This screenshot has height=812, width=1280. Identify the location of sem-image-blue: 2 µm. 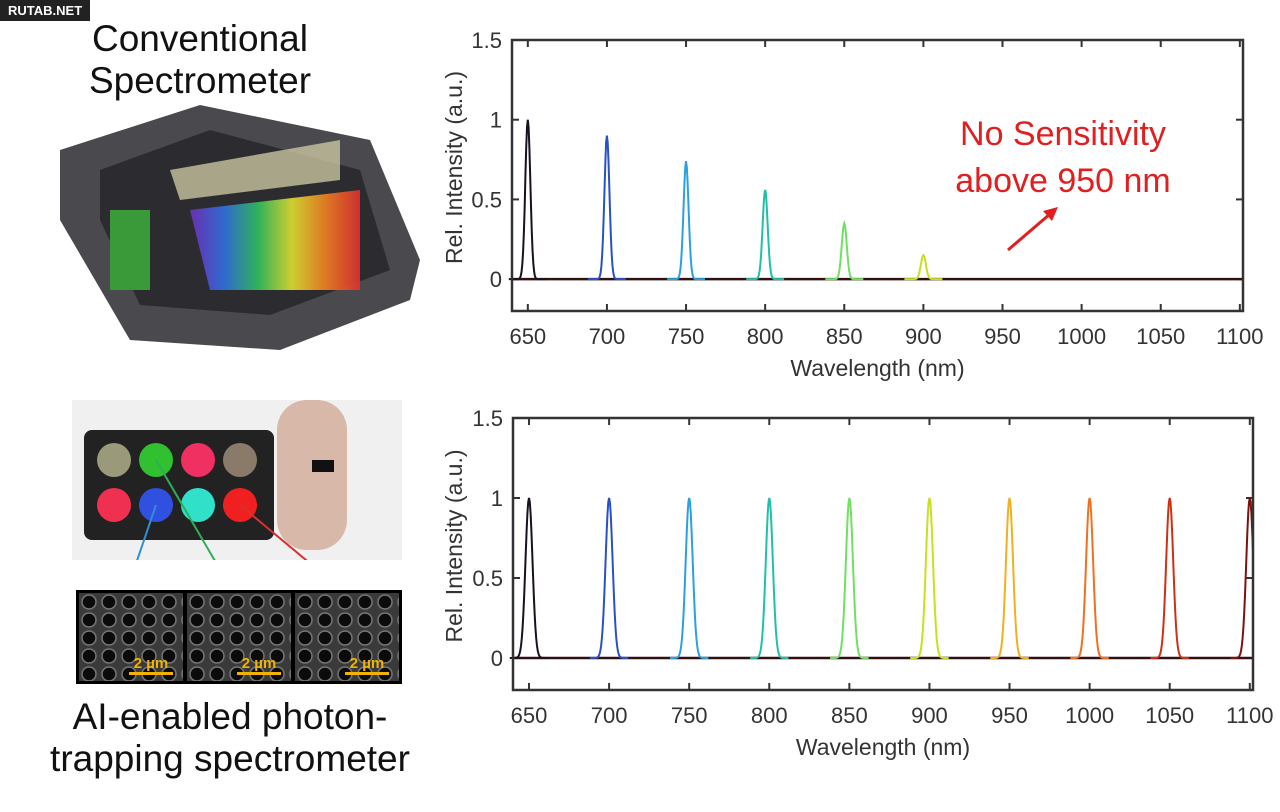
(131, 637).